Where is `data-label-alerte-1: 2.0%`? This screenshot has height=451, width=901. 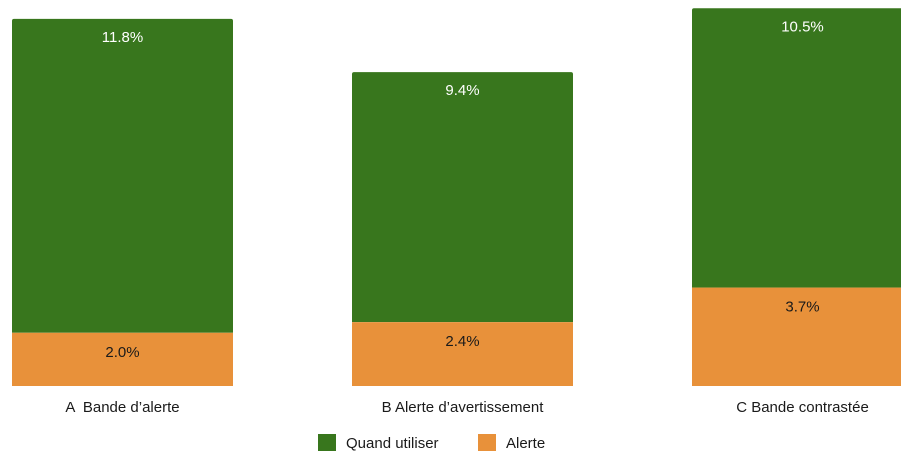
data-label-alerte-1: 2.0% is located at coordinates (122, 352).